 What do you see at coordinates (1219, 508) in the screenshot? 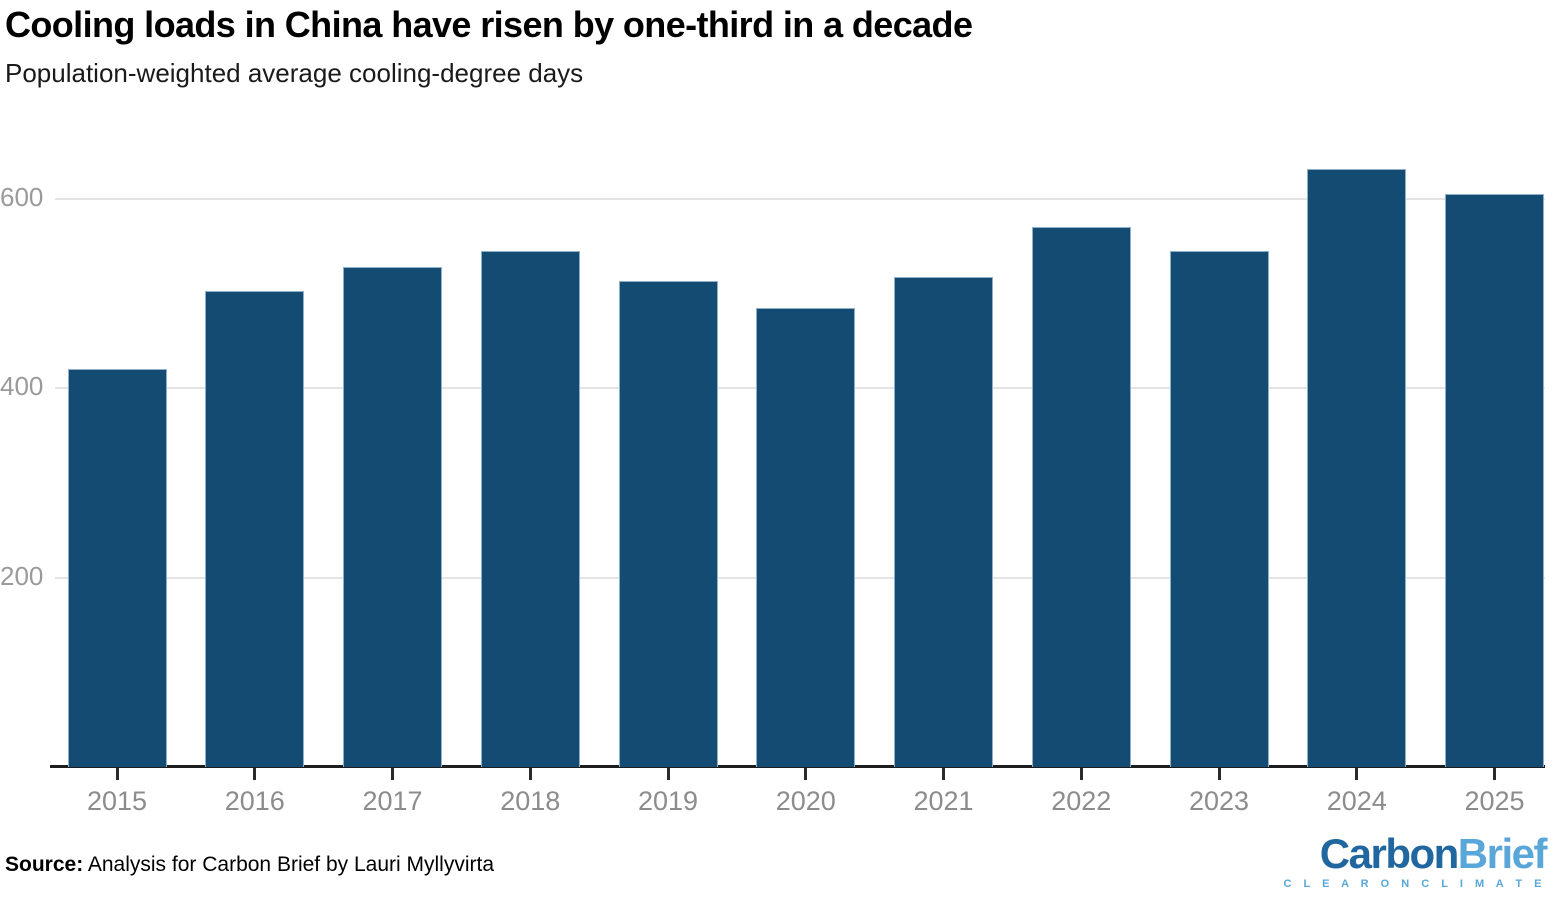
I see `bar-2023` at bounding box center [1219, 508].